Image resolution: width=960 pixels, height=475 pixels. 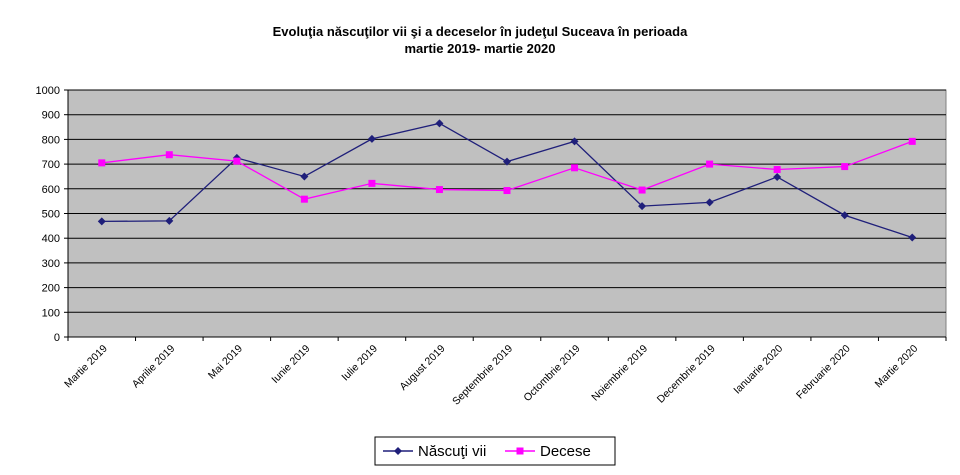 I want to click on y-tick-label: 200, so click(x=51, y=289).